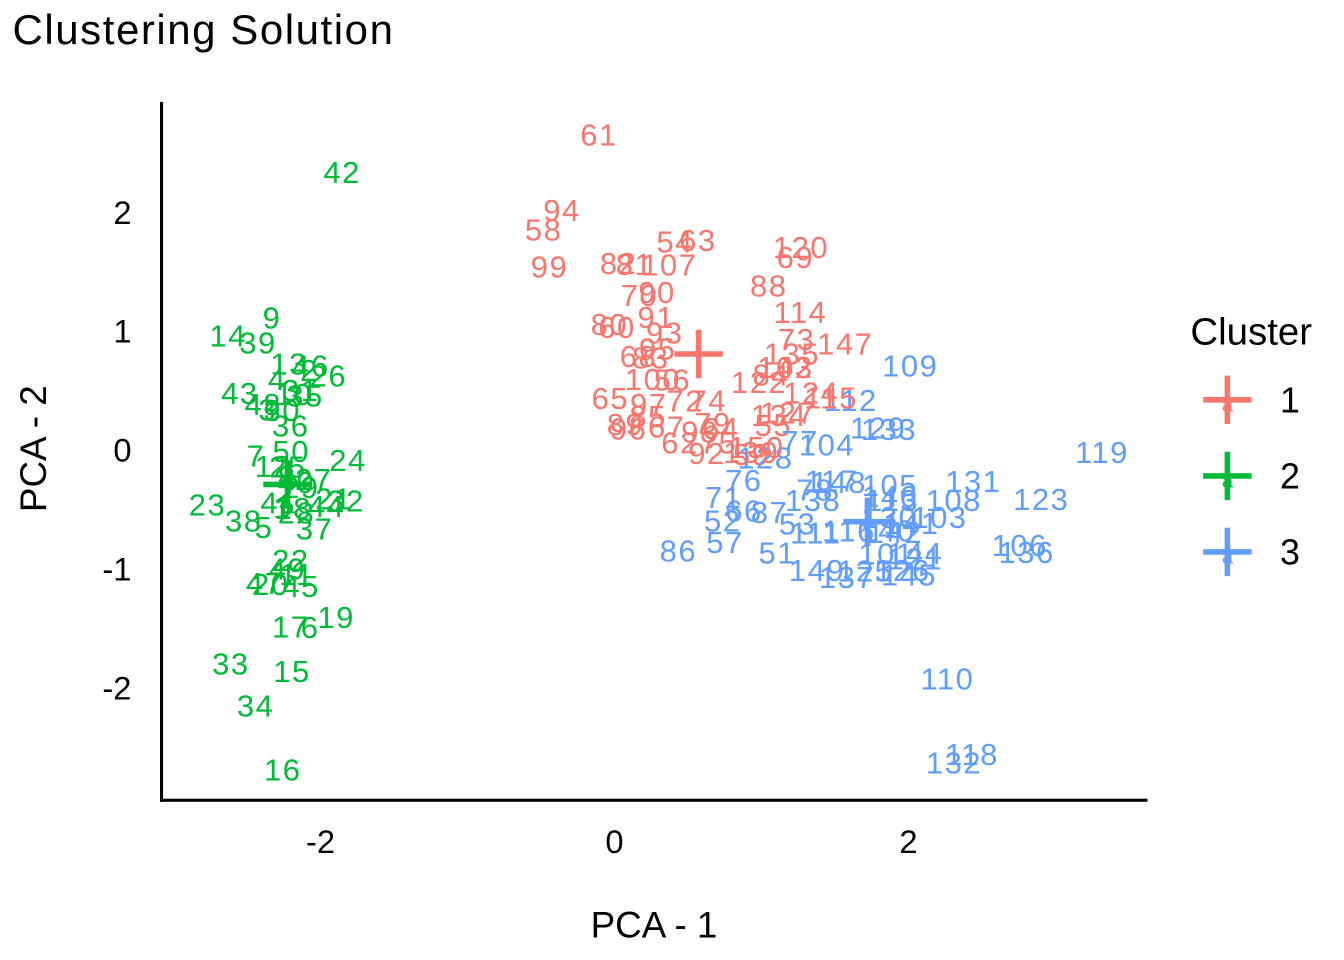 This screenshot has width=1344, height=960. What do you see at coordinates (647, 416) in the screenshot?
I see `svg-text: 85` at bounding box center [647, 416].